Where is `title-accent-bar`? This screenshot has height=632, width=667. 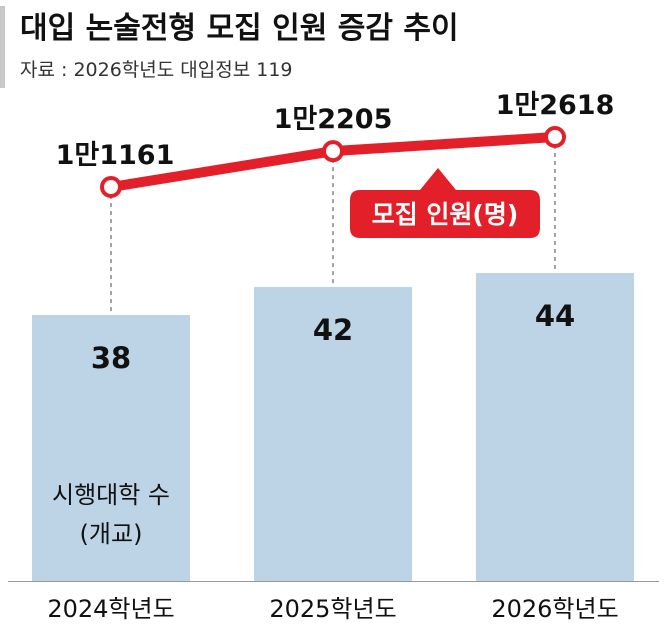 title-accent-bar is located at coordinates (2, 47).